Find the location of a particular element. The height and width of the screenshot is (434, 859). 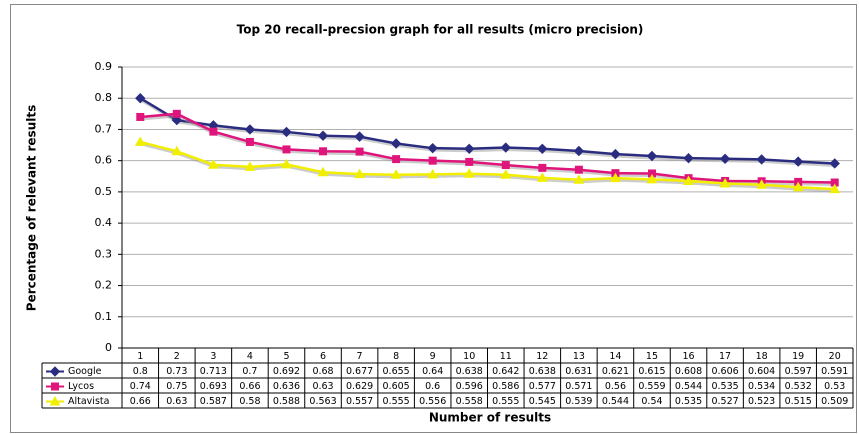

table-value: 0.629 is located at coordinates (359, 386).